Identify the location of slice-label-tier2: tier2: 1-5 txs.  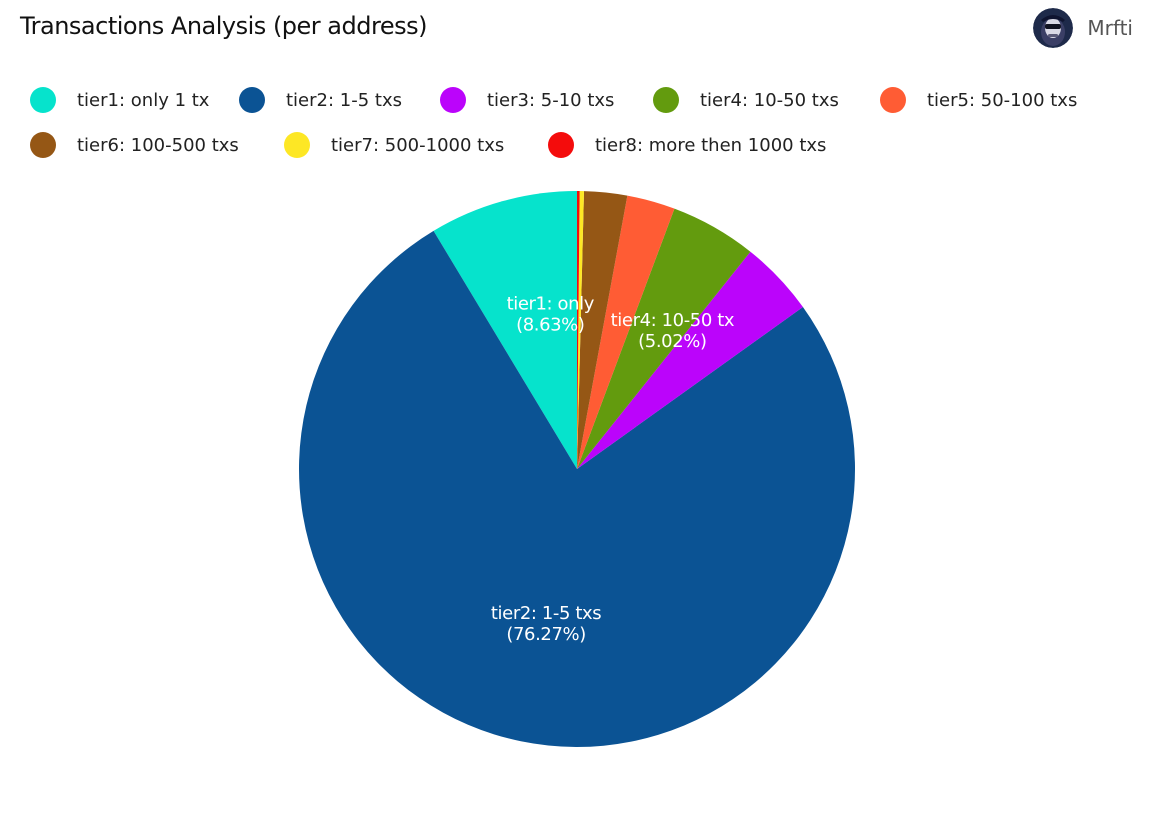
(546, 613).